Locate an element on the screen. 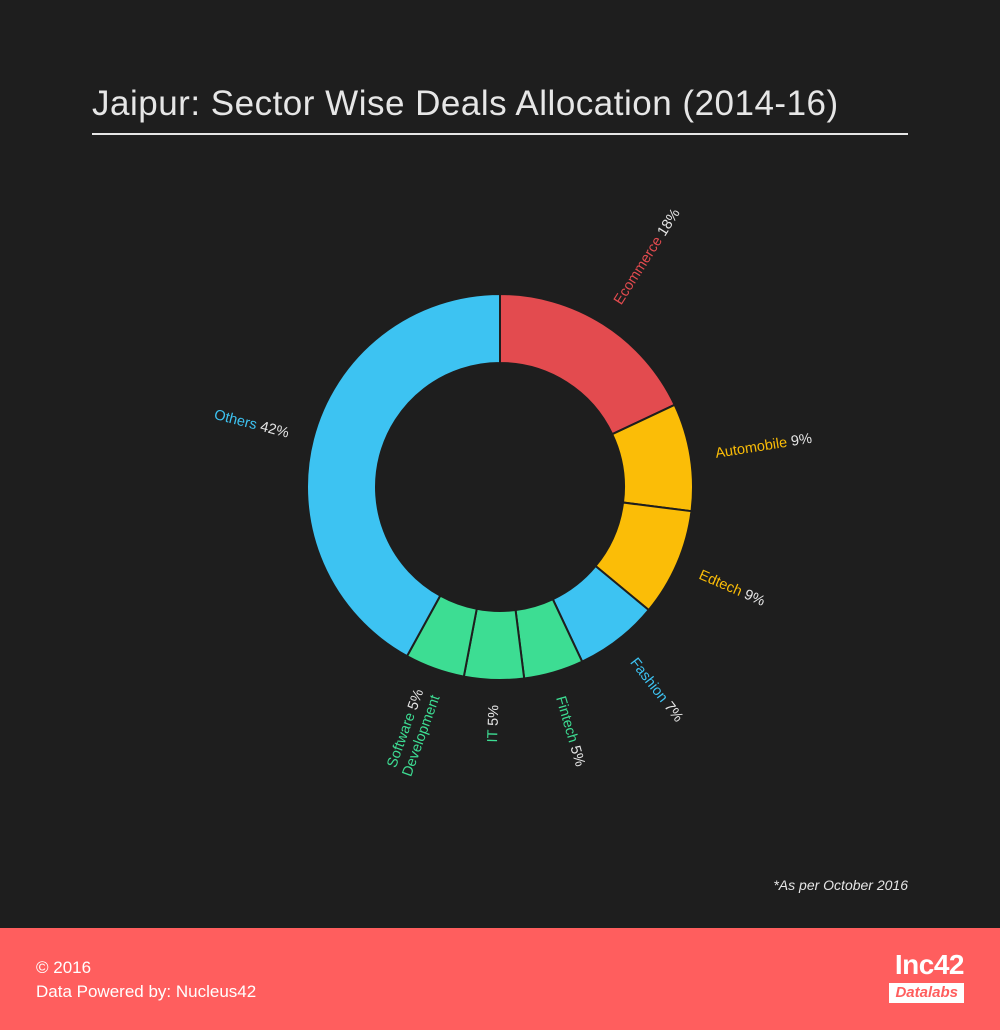  label-others: Others 42% is located at coordinates (251, 424).